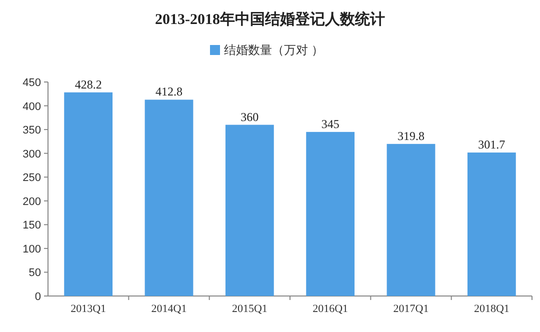 This screenshot has height=332, width=540. Describe the element at coordinates (330, 123) in the screenshot. I see `data-label: 345` at that location.